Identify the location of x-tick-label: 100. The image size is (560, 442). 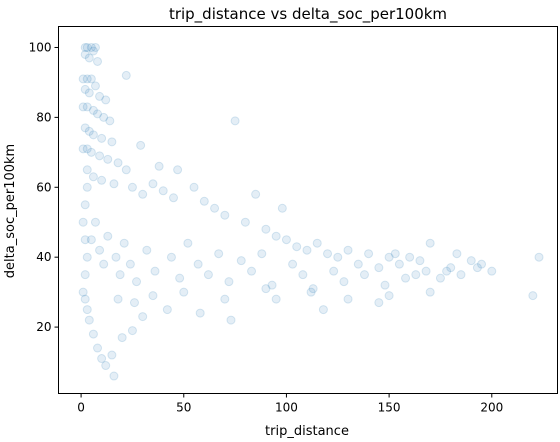
(286, 408).